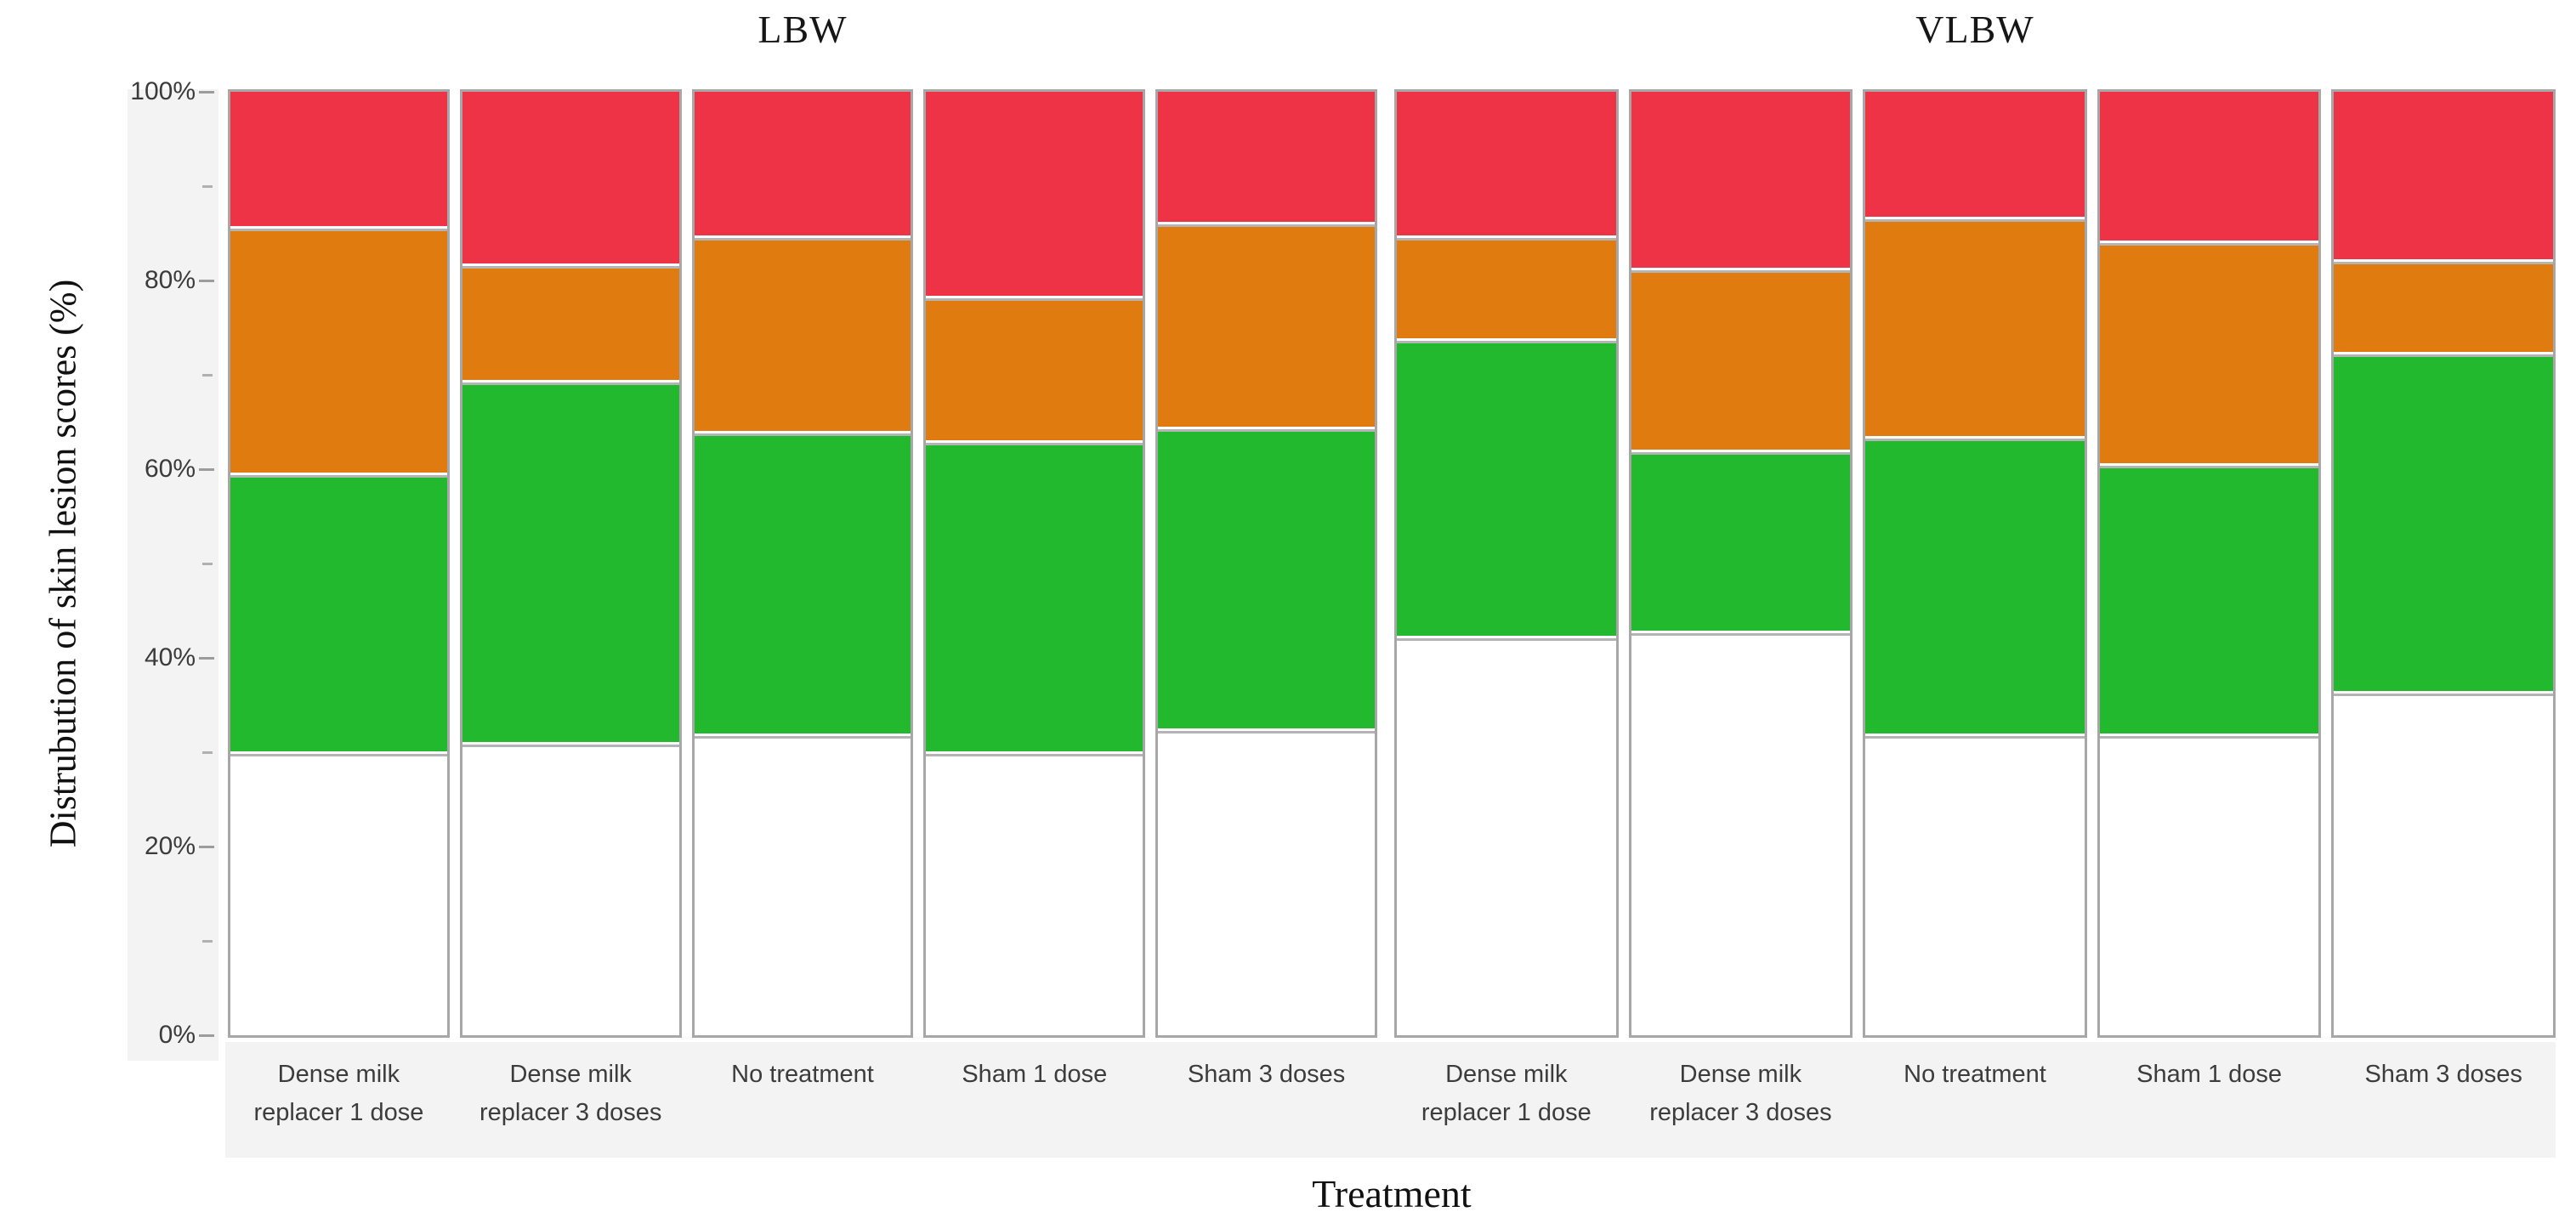 This screenshot has width=2576, height=1229. What do you see at coordinates (177, 1035) in the screenshot?
I see `y-tick-label-0: 0%` at bounding box center [177, 1035].